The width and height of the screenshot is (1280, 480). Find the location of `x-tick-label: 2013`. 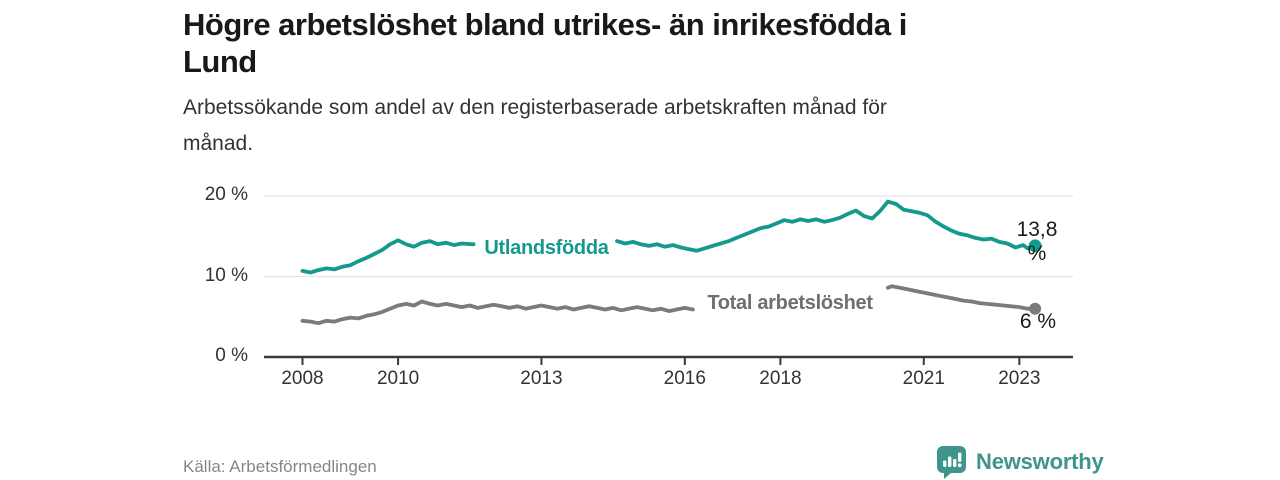

x-tick-label: 2013 is located at coordinates (541, 378).